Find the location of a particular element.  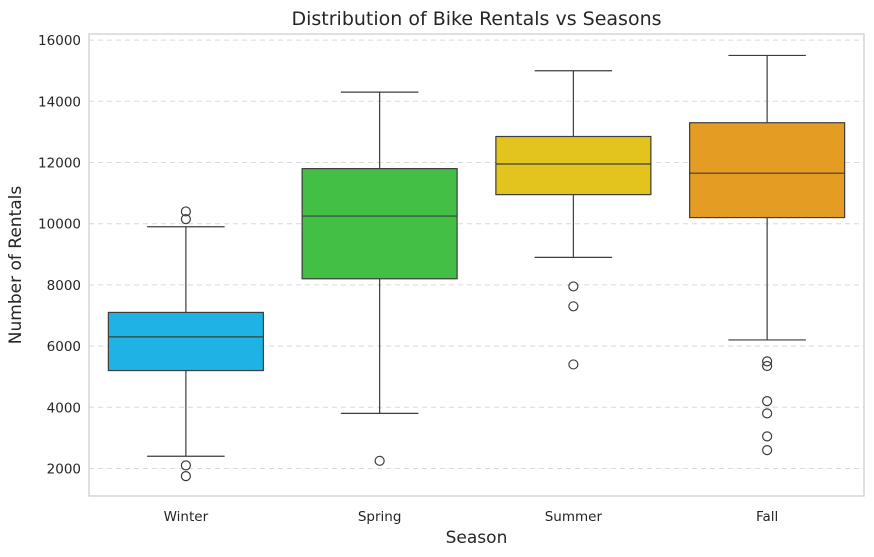

box-group-summer is located at coordinates (573, 220).